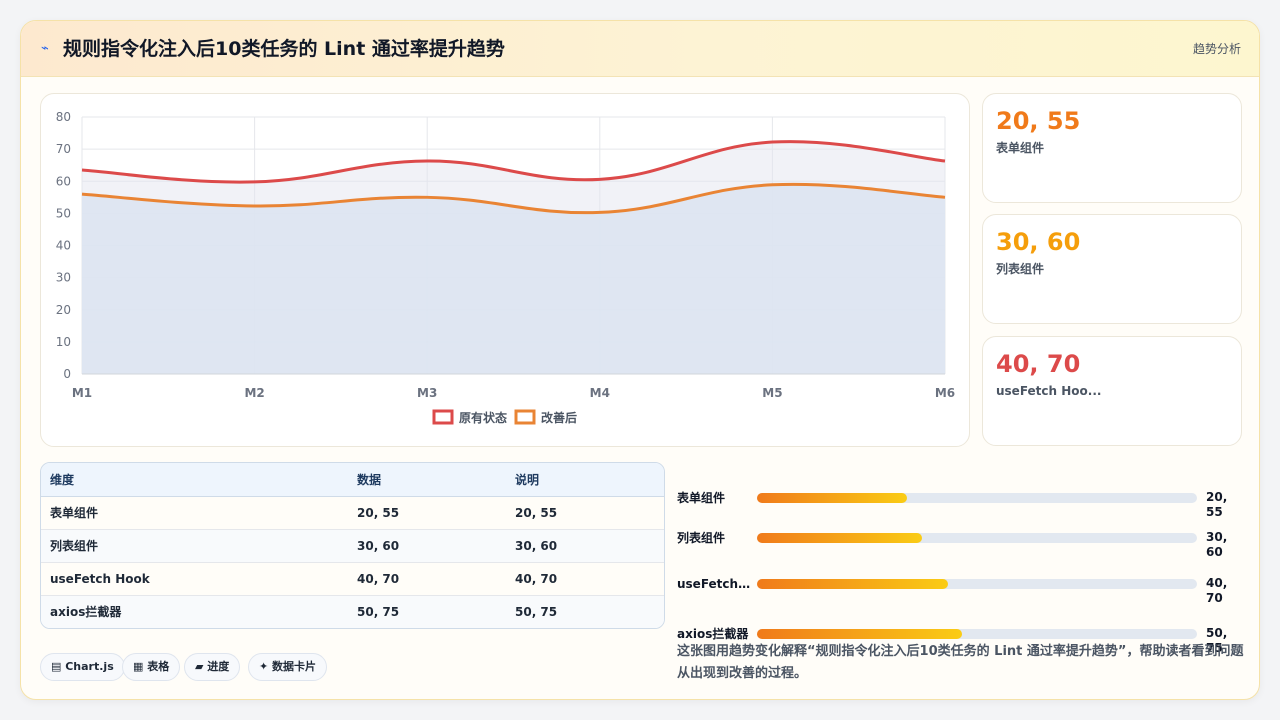 The image size is (1280, 720). Describe the element at coordinates (772, 393) in the screenshot. I see `x-tick-label: M5` at that location.